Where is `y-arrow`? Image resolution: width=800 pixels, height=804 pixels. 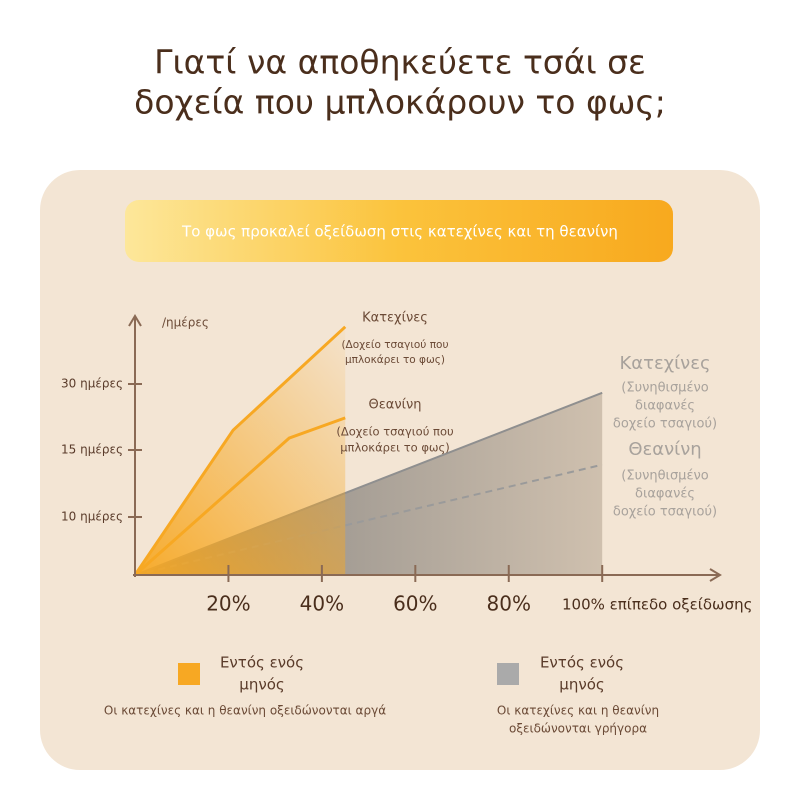
y-arrow is located at coordinates (135, 320).